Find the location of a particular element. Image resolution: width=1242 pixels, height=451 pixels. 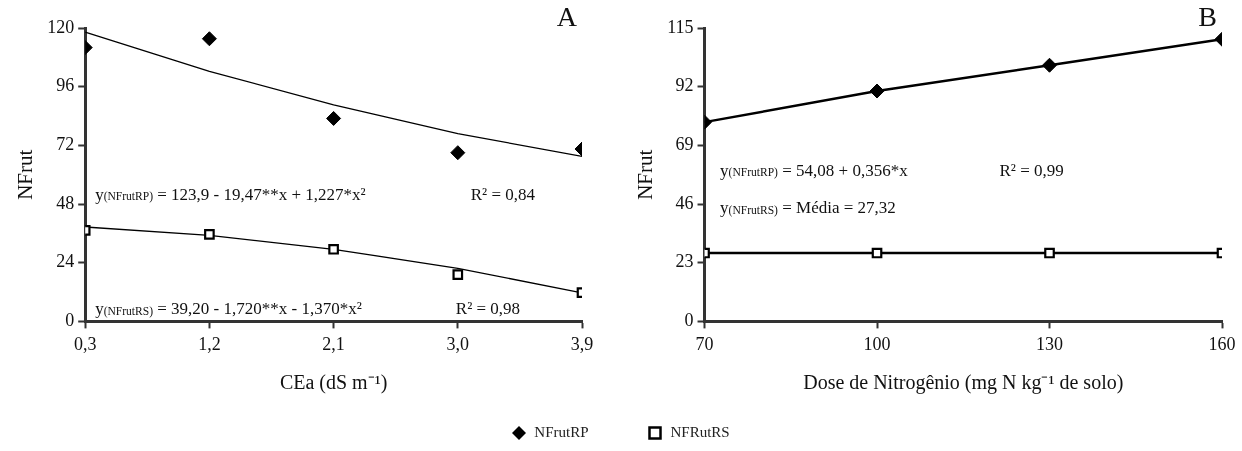

chart-title: A is located at coordinates (567, 16).